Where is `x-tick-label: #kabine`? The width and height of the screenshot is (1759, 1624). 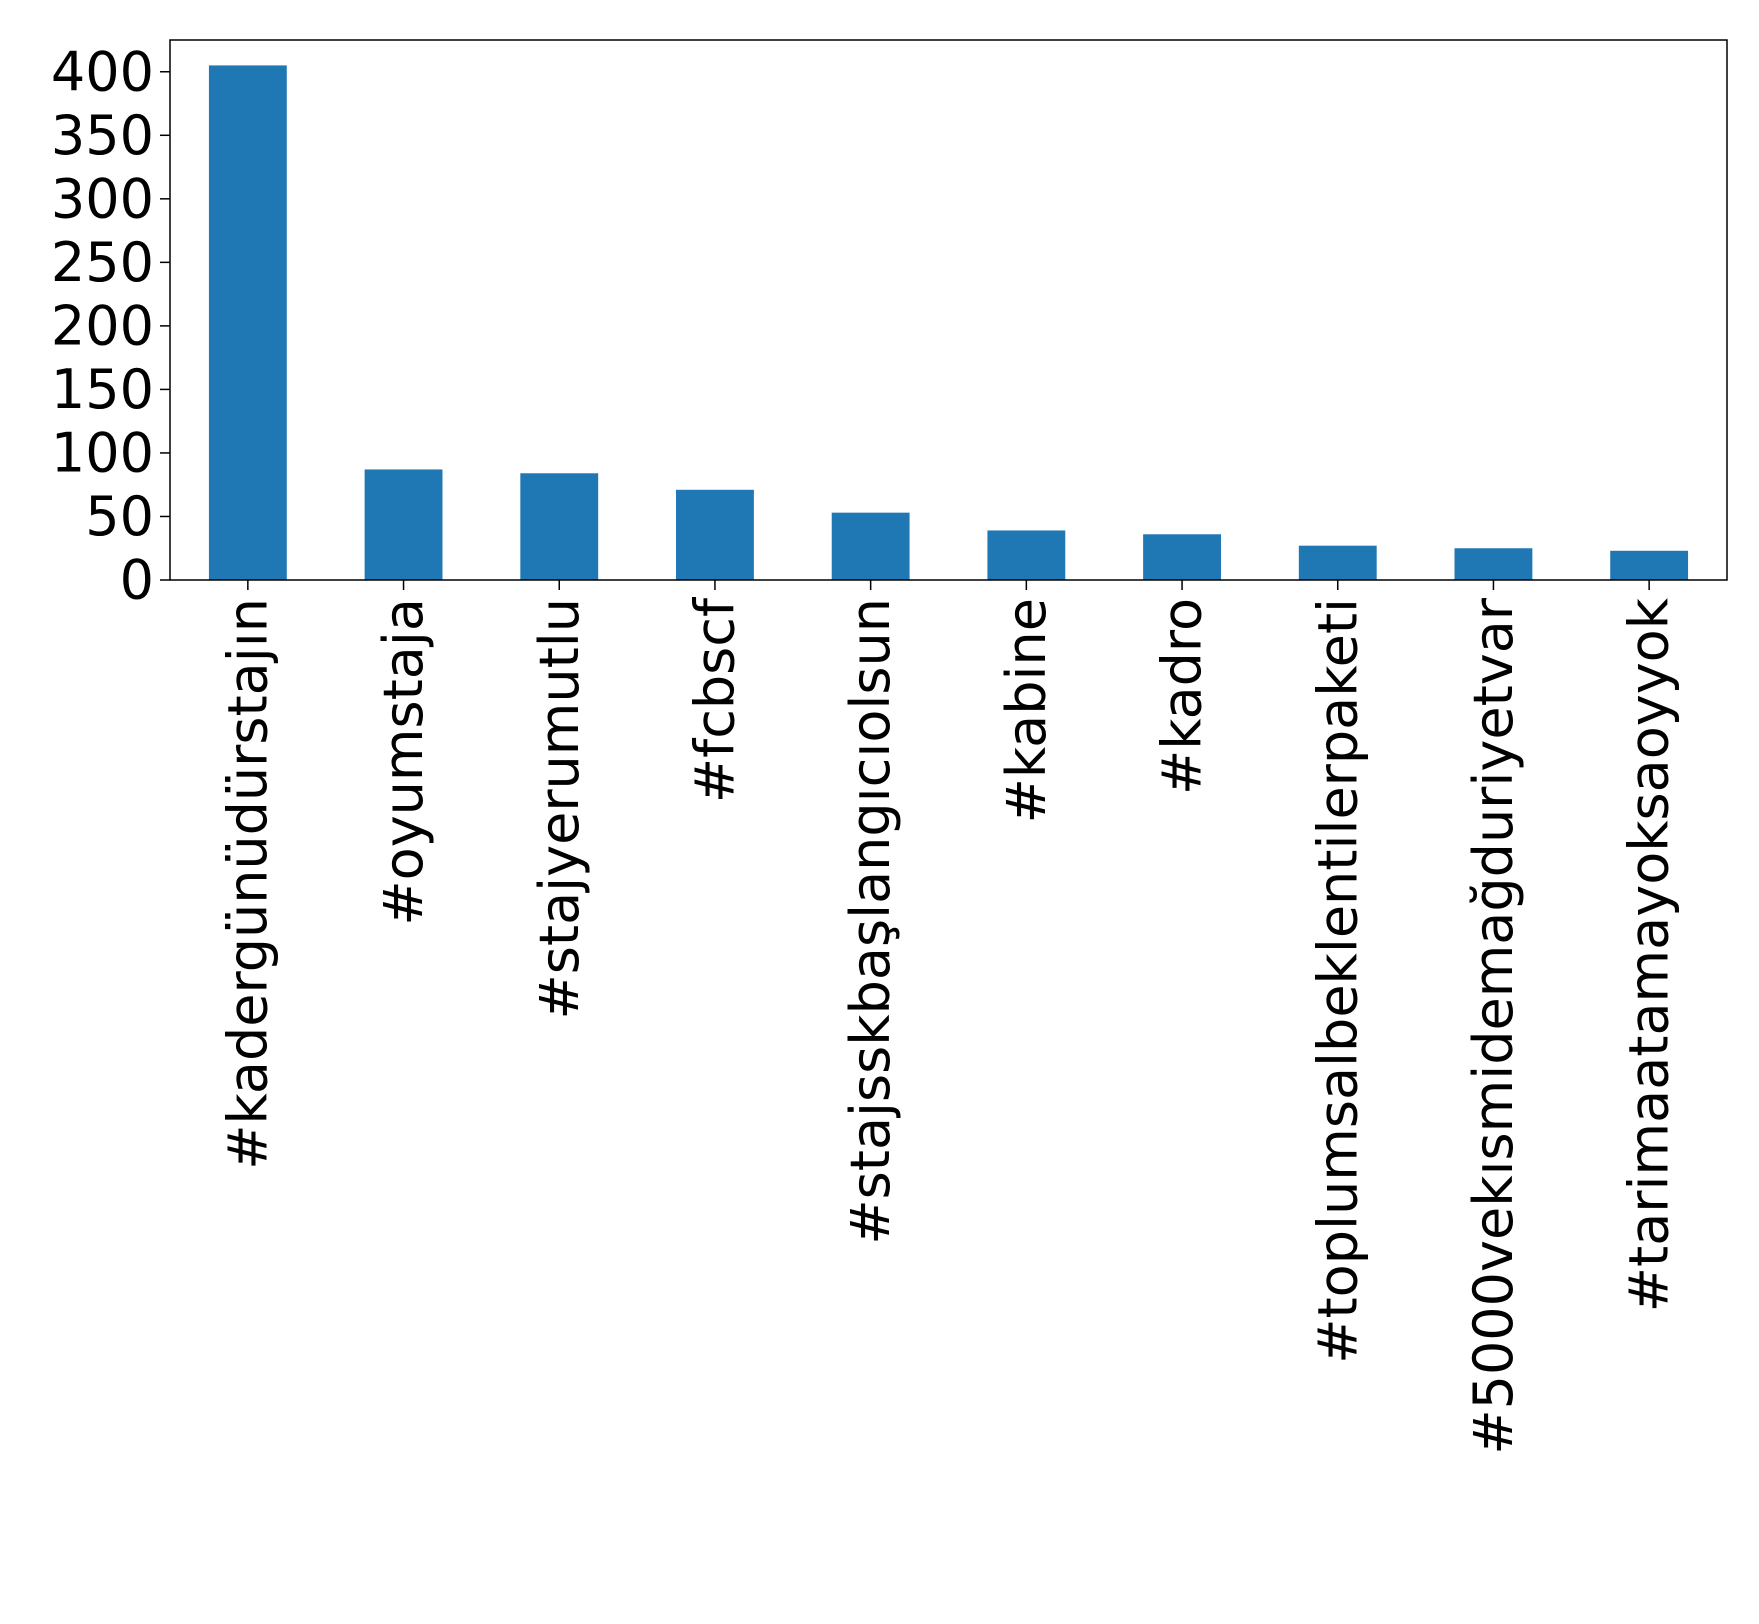 x-tick-label: #kabine is located at coordinates (1026, 710).